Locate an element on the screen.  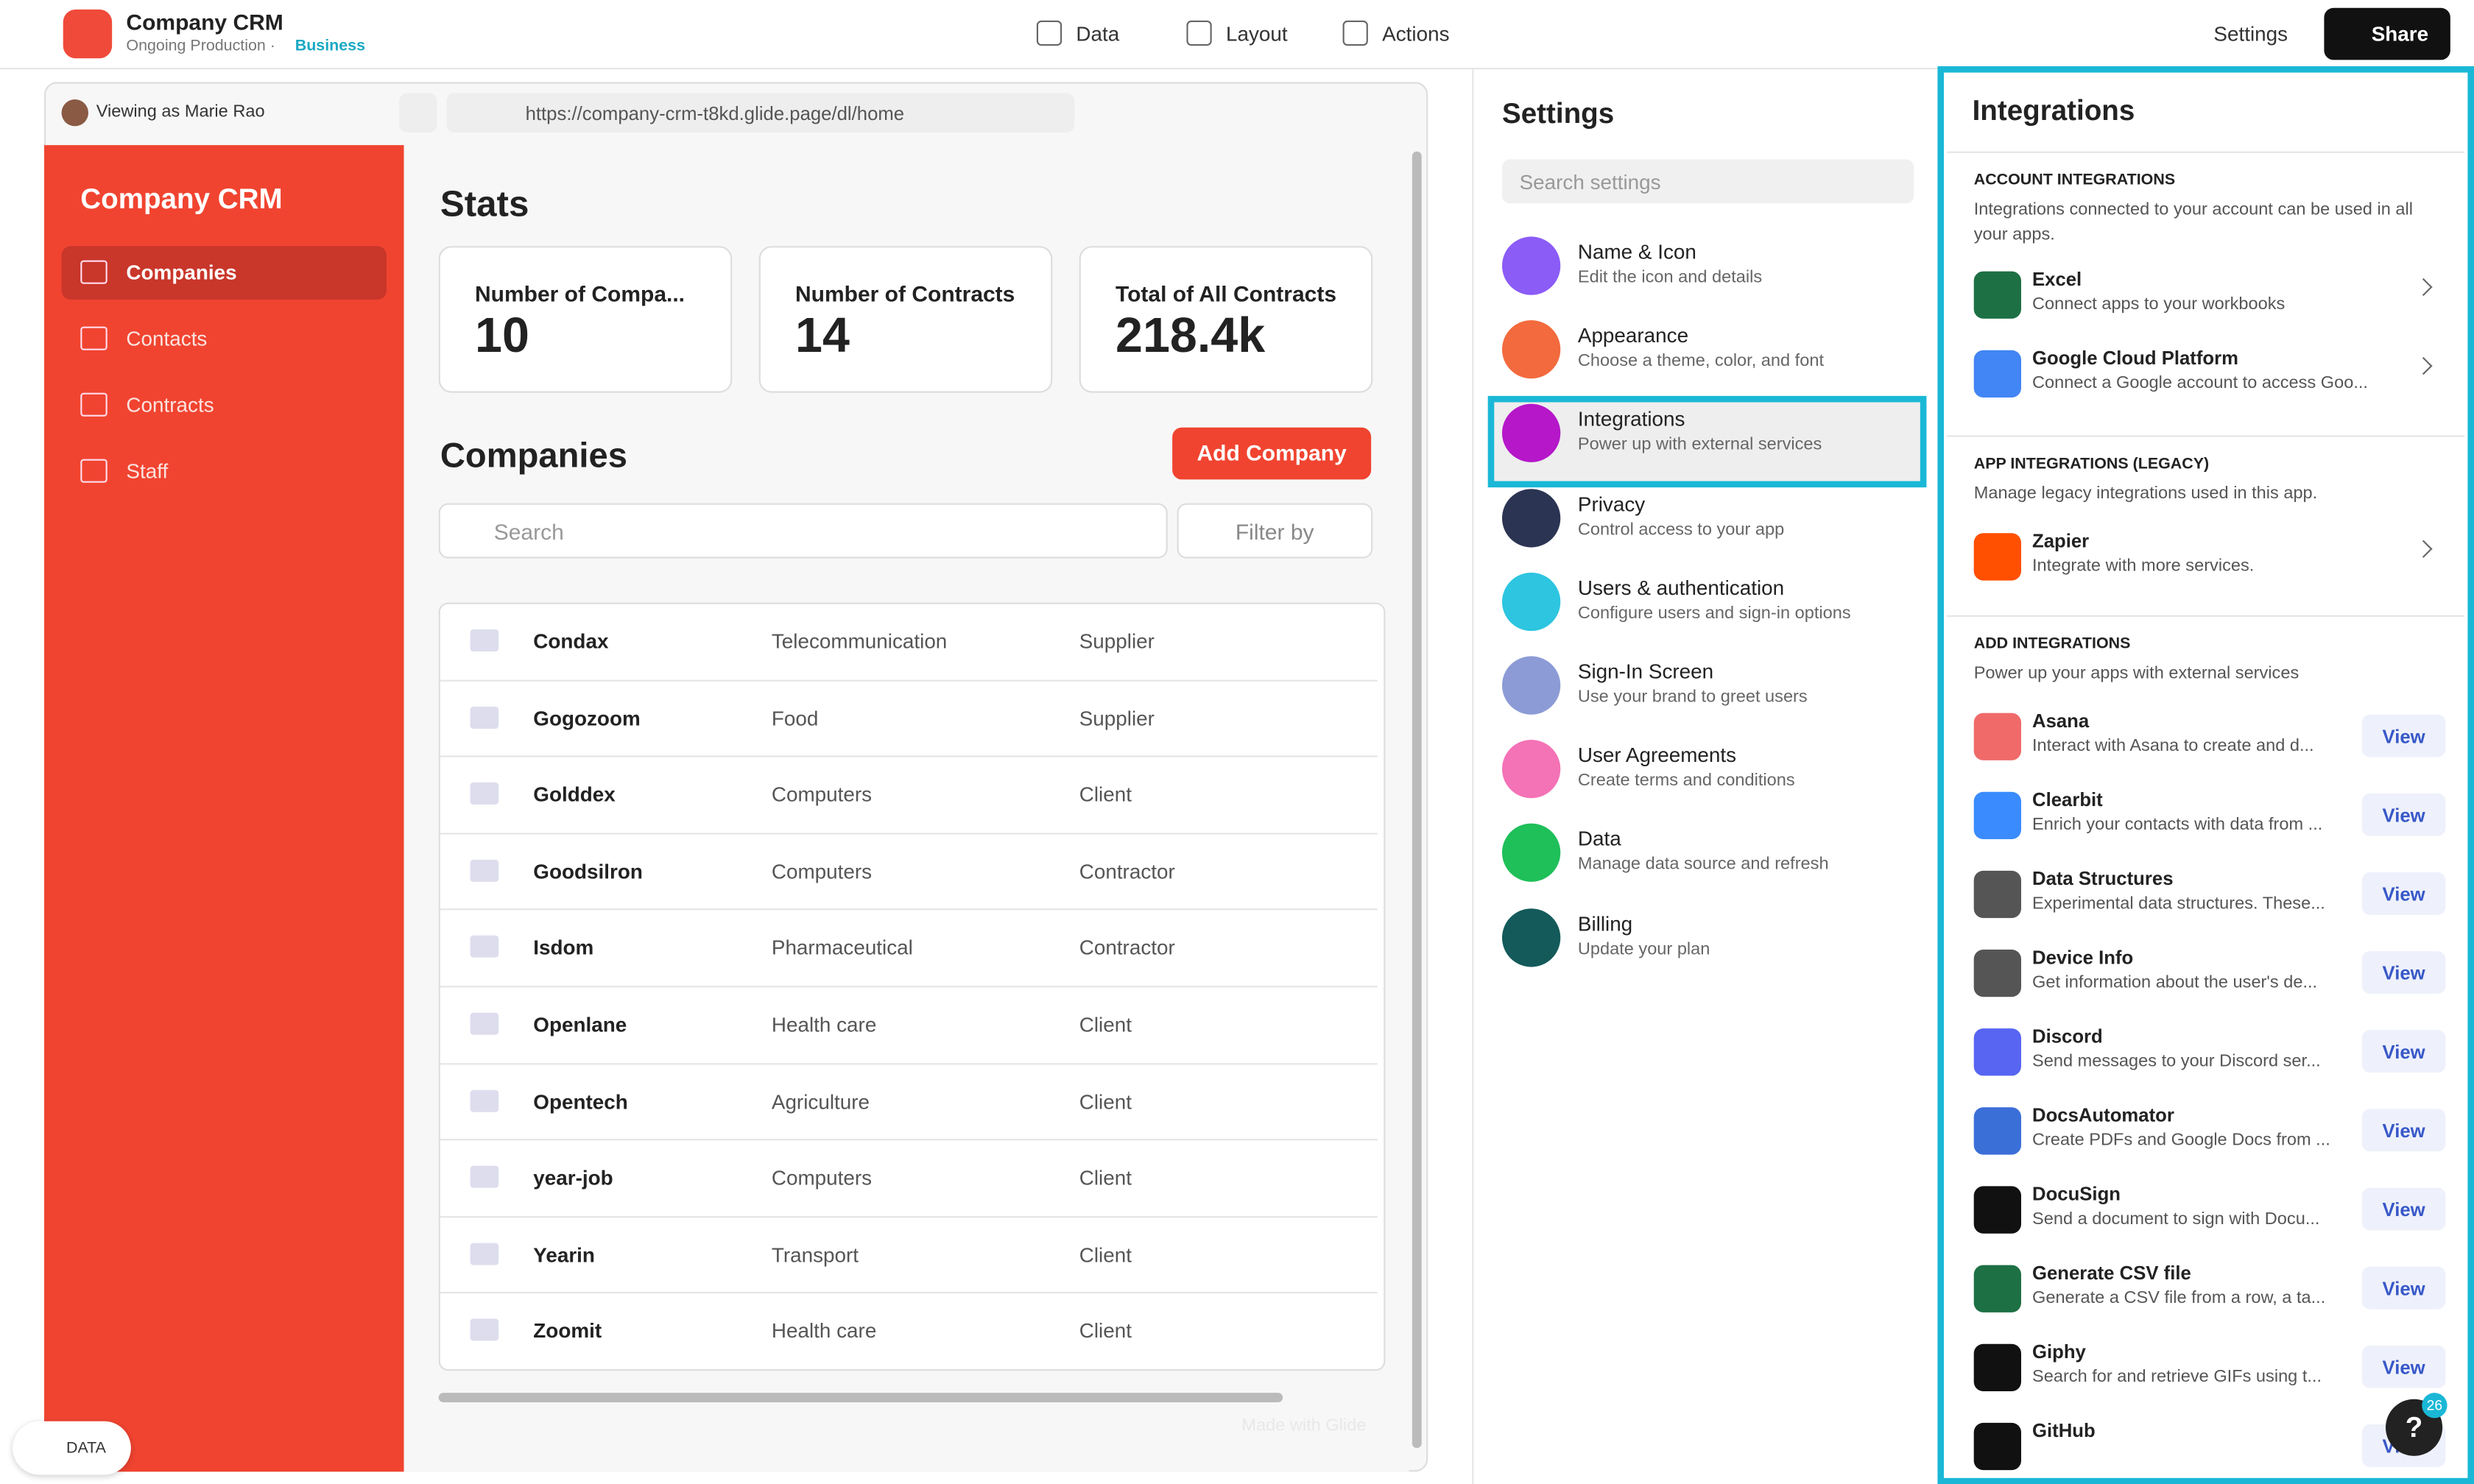
company-name: Openlane is located at coordinates (580, 1024).